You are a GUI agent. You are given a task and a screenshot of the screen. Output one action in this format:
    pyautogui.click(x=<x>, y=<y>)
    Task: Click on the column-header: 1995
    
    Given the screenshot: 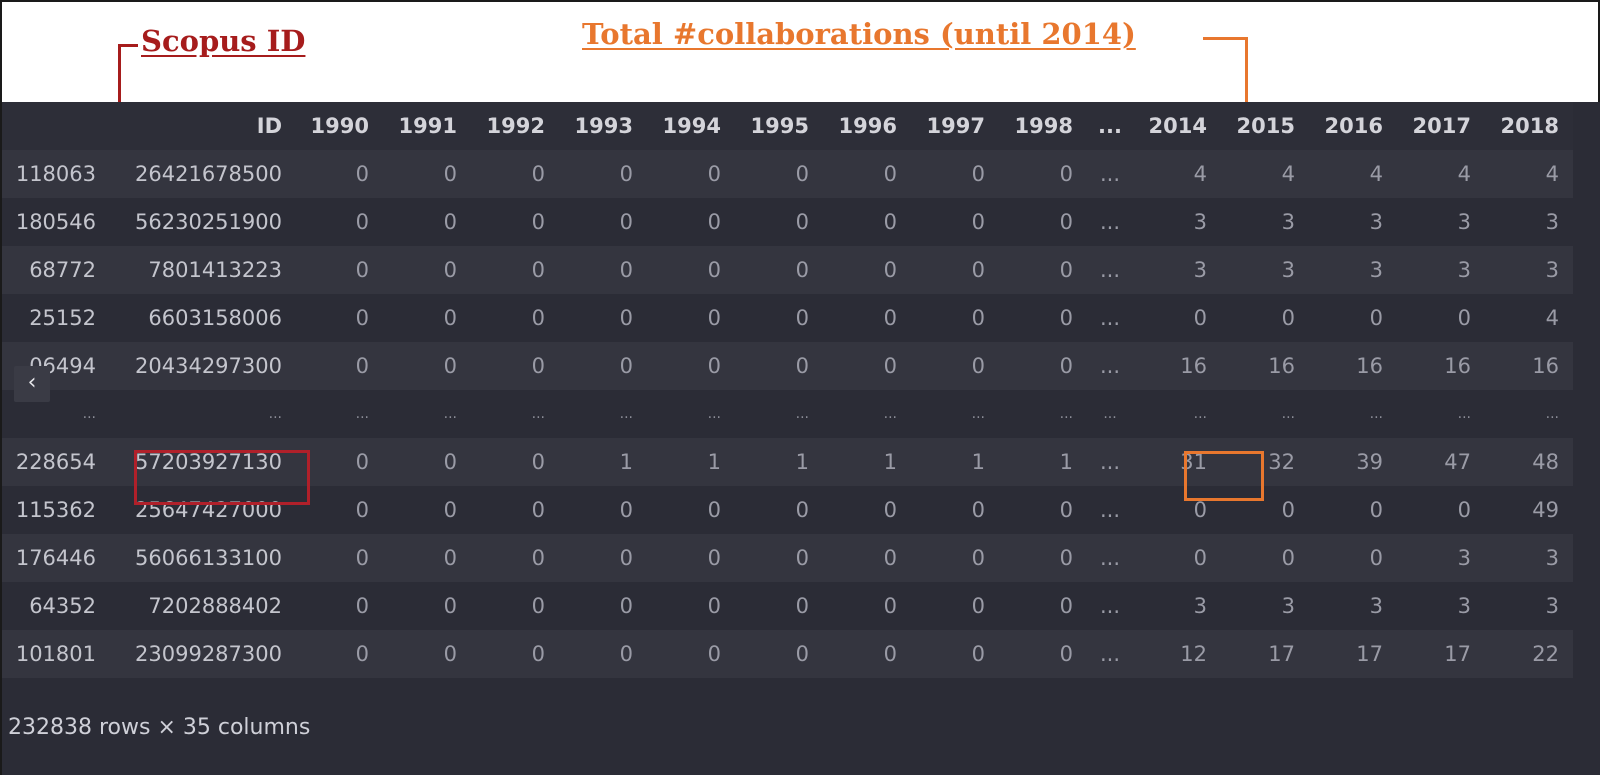 What is the action you would take?
    pyautogui.click(x=779, y=126)
    